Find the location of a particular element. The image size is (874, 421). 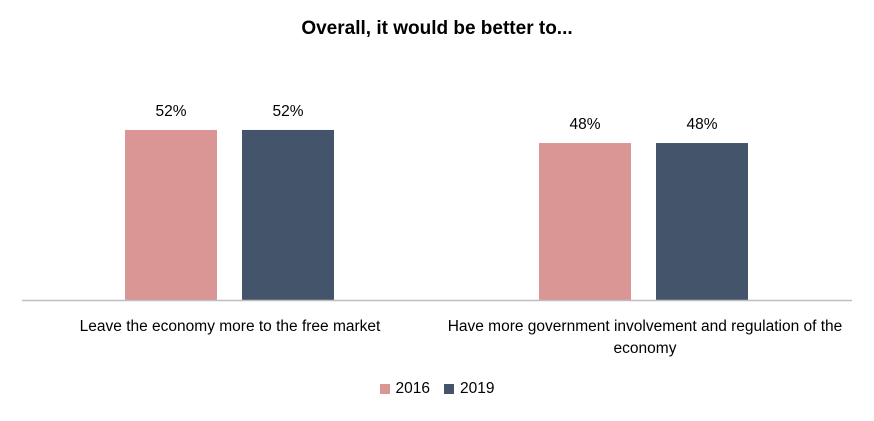

data-label-2019-cat0: 52% is located at coordinates (287, 111).